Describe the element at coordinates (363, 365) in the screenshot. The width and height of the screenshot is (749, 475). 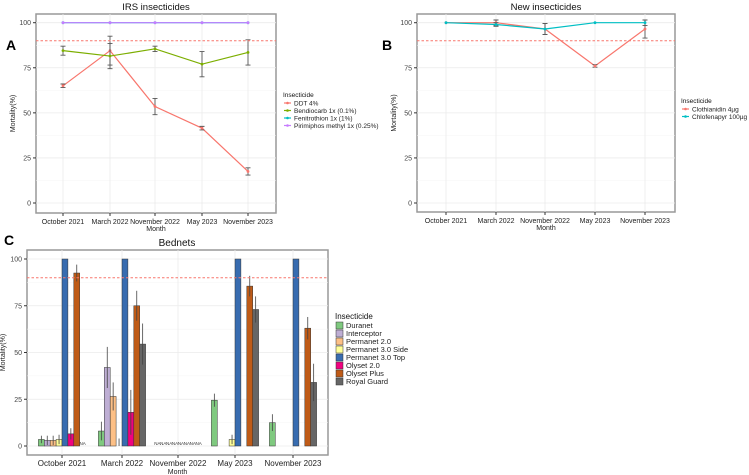
I see `legend-label: Olyset 2.0` at that location.